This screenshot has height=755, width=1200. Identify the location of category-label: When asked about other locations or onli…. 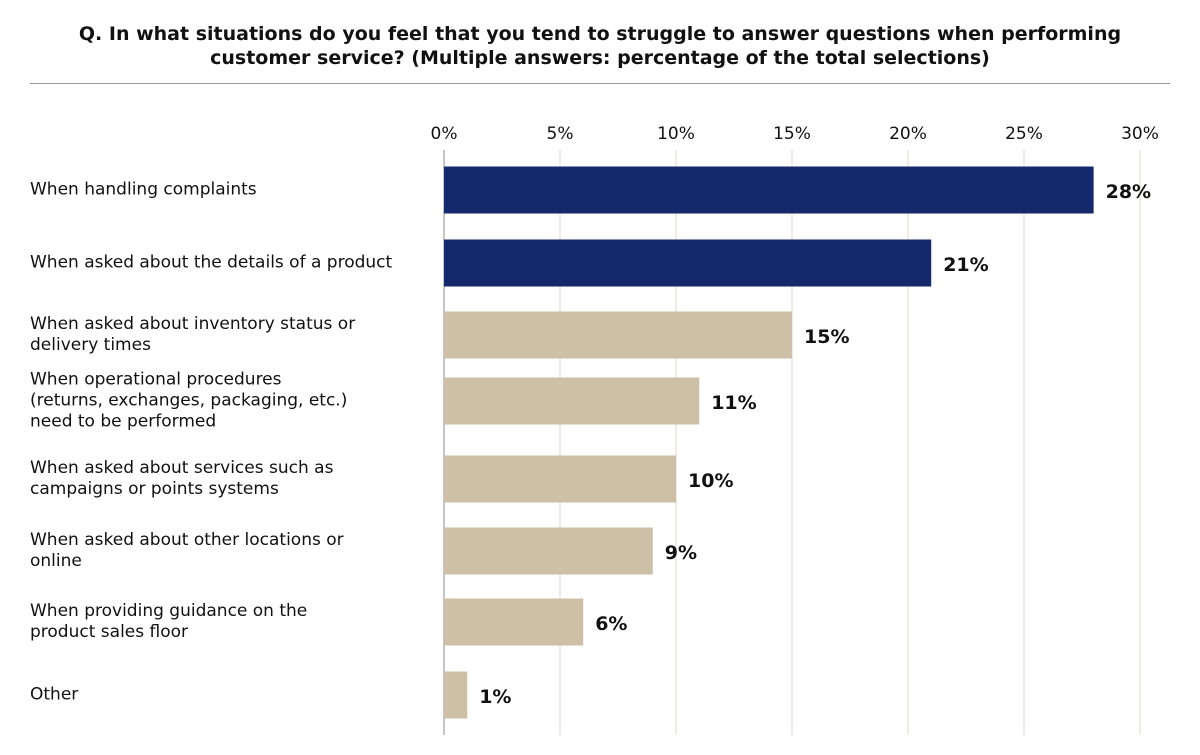
(187, 550).